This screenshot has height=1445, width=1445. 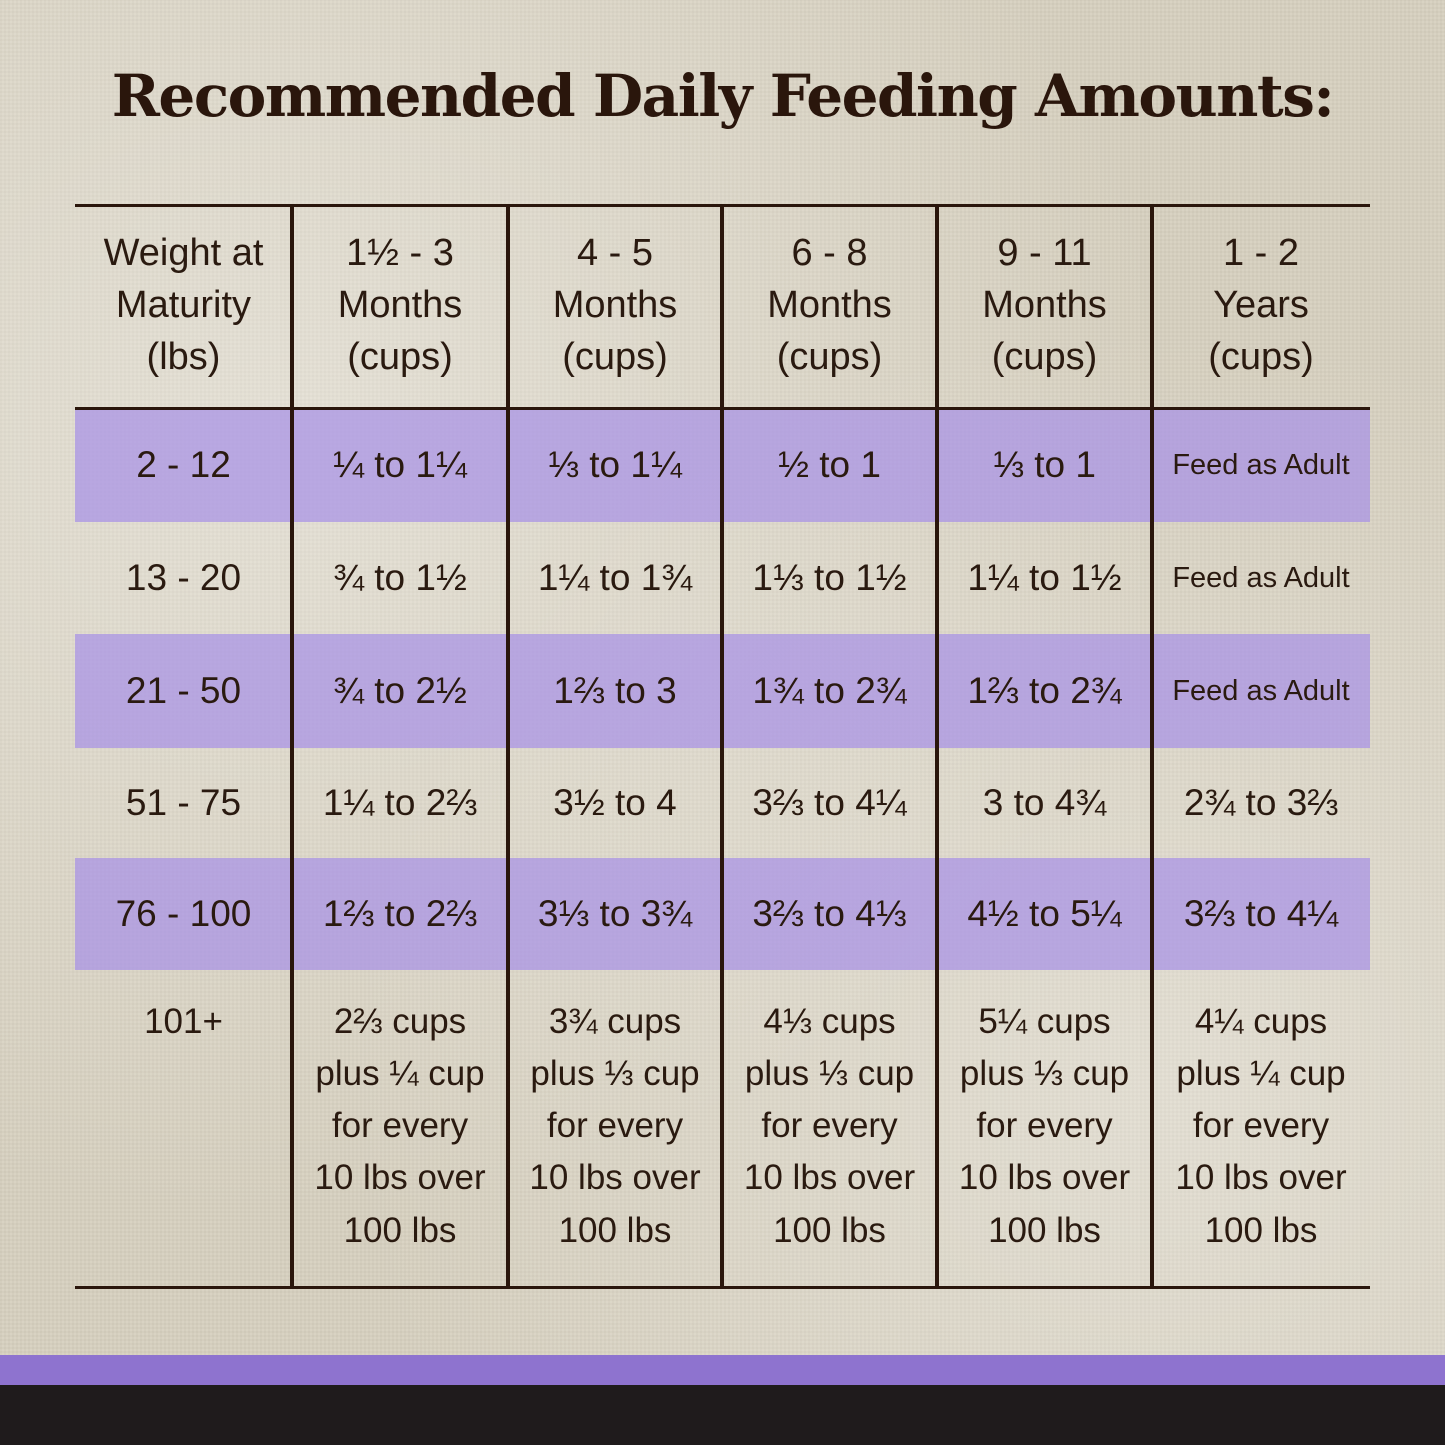 What do you see at coordinates (183, 578) in the screenshot?
I see `weight-cell: 13 - 20` at bounding box center [183, 578].